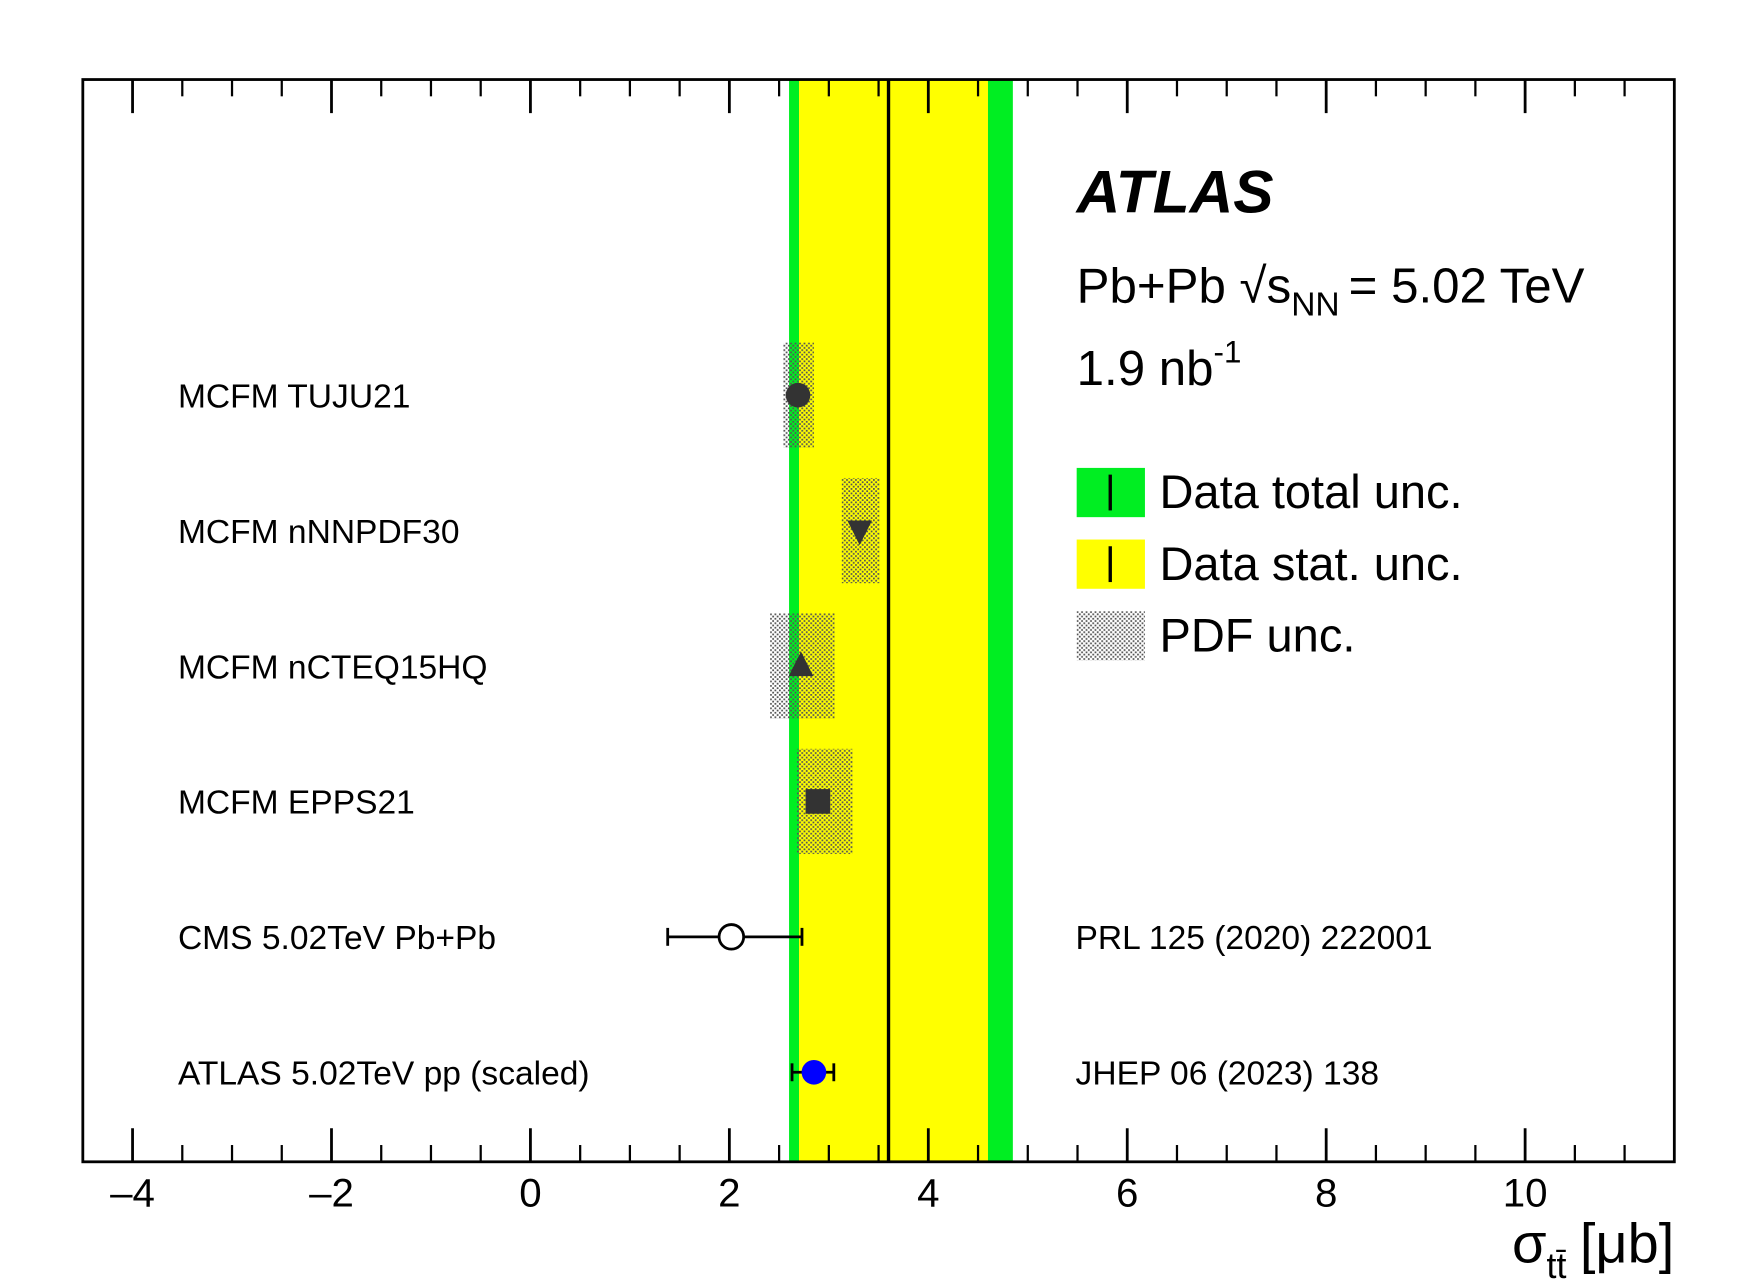 Image resolution: width=1737 pixels, height=1285 pixels. Describe the element at coordinates (1266, 285) in the screenshot. I see `sqrt-s: √s` at that location.